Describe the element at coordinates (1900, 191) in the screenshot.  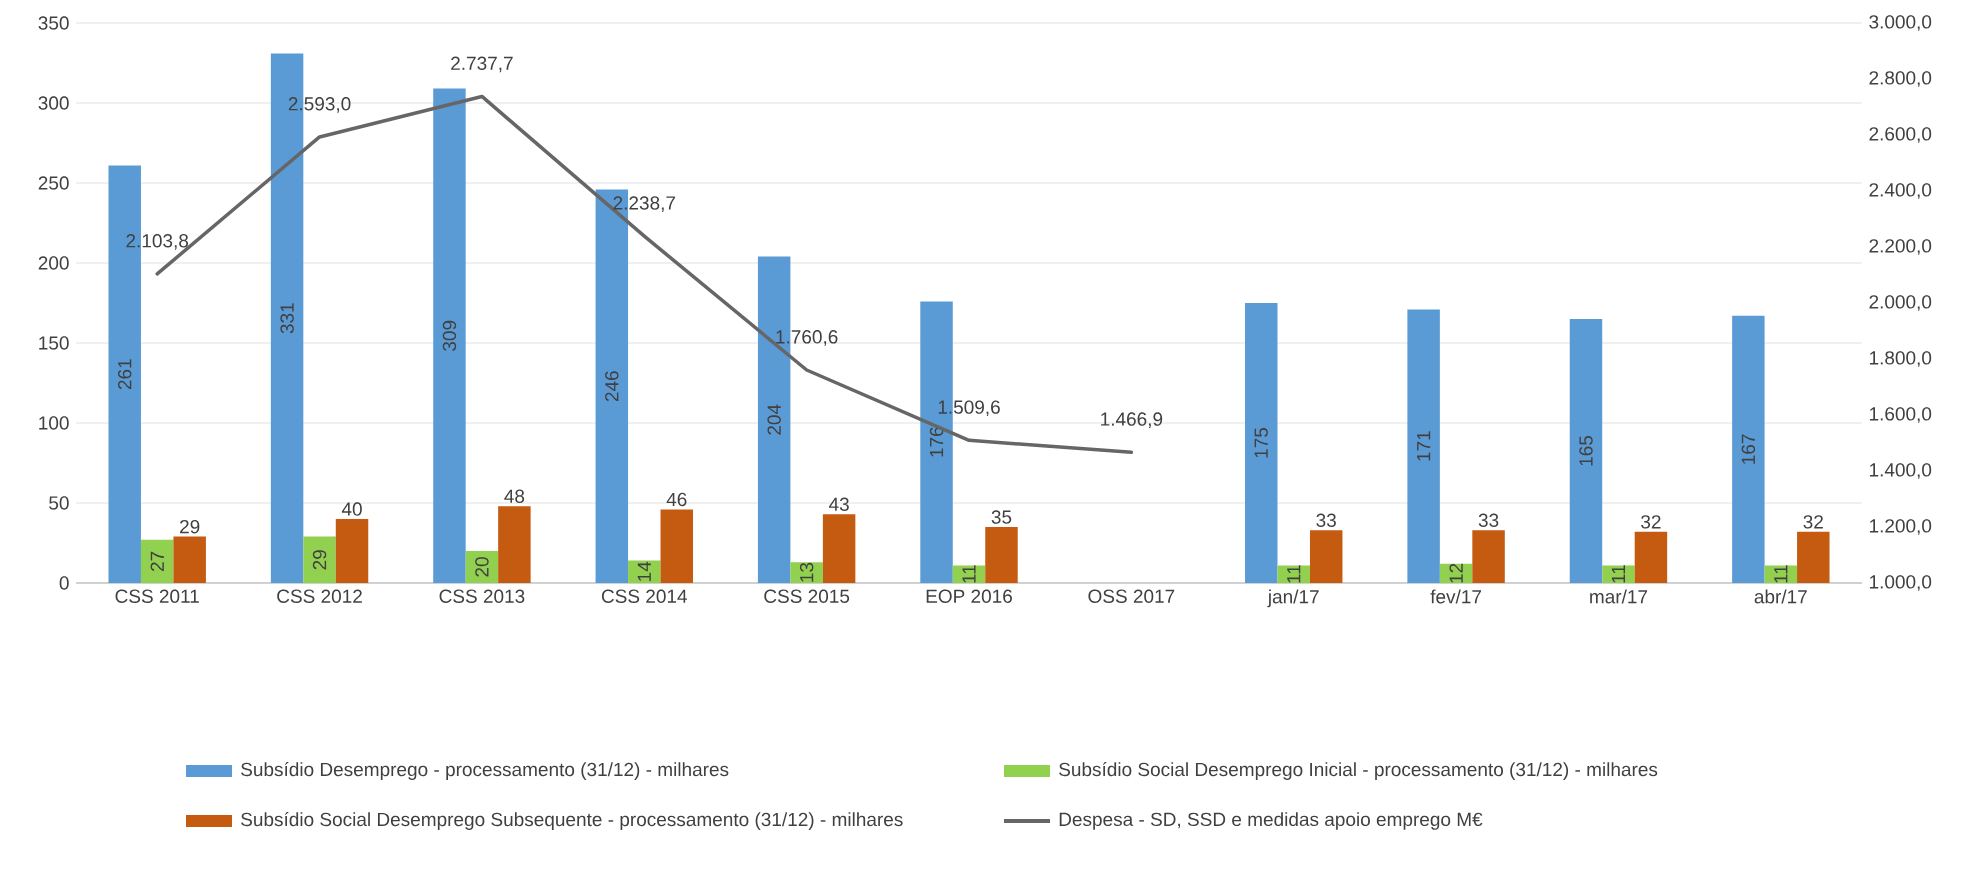
I see `y2-tick-label: 2.400,0` at that location.